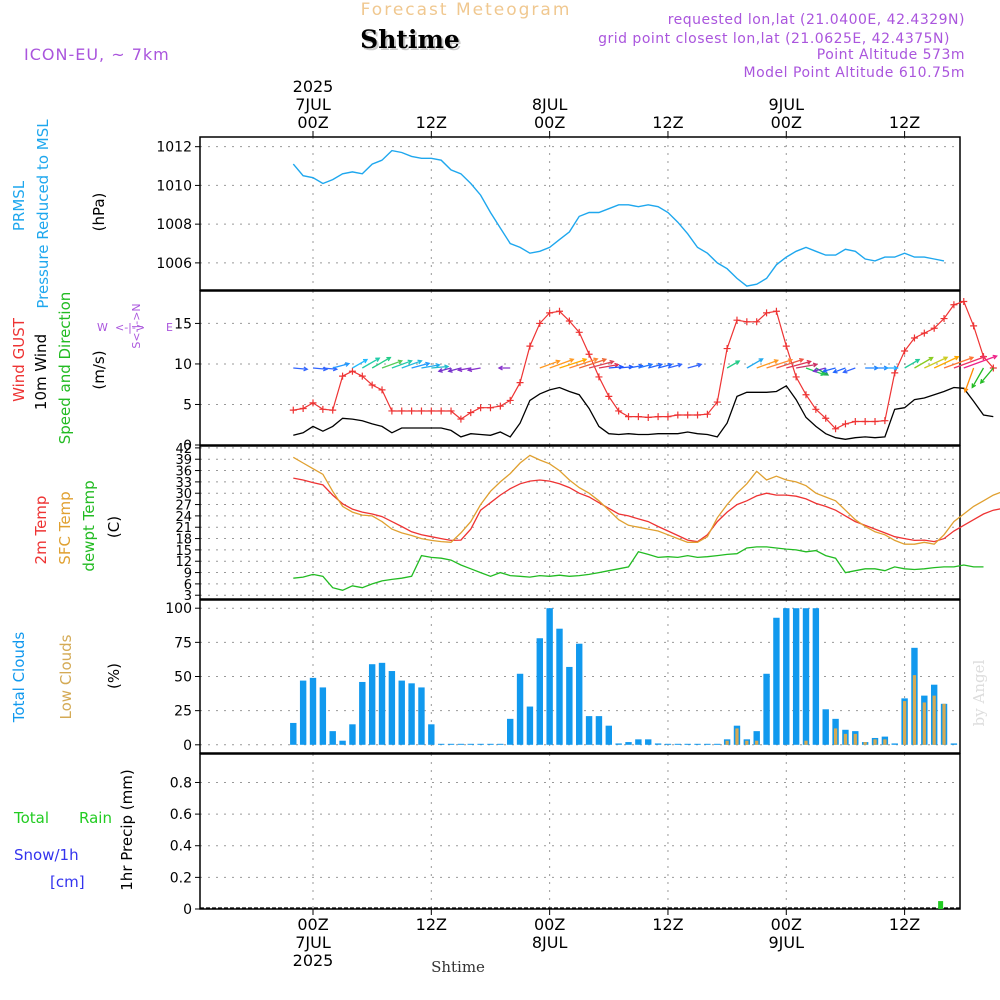 The width and height of the screenshot is (1000, 1000). I want to click on wind-10m-label: 10m Wind, so click(41, 372).